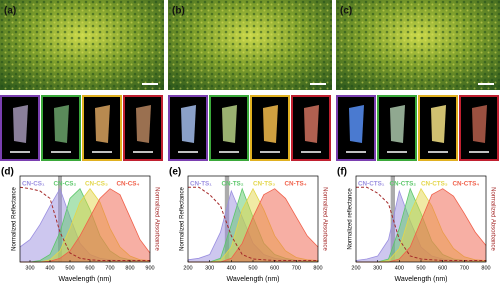  I want to click on legend-entry: CN-CS₄, so click(128, 184).